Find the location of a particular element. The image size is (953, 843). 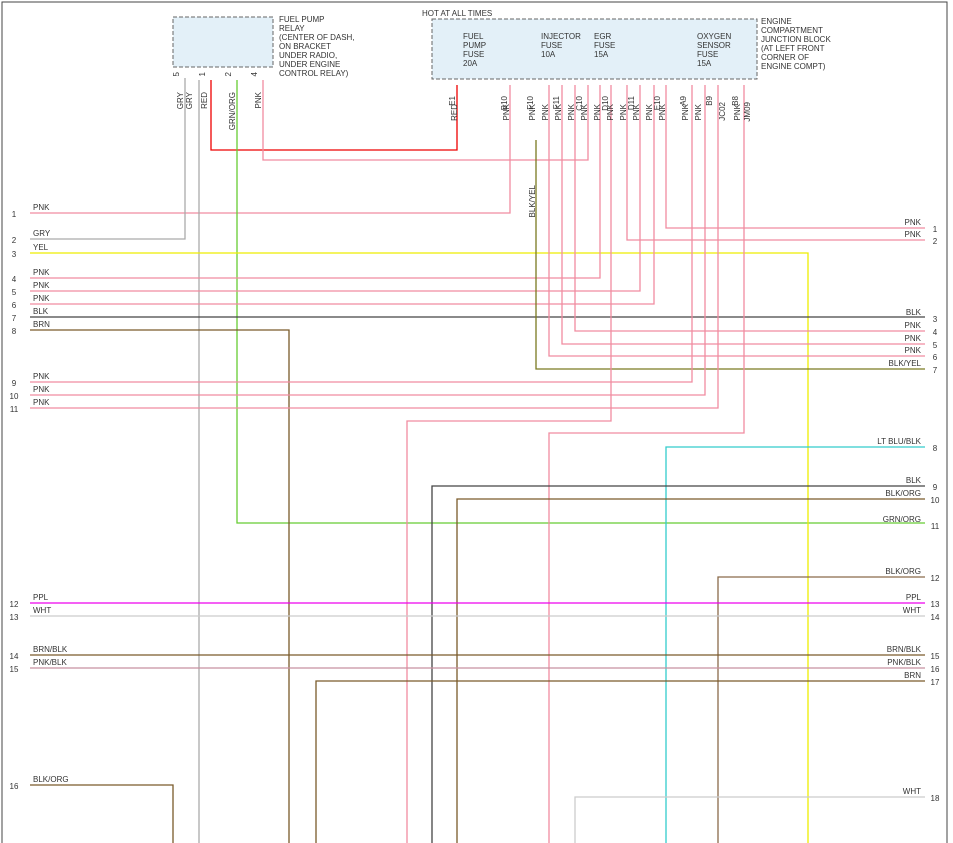

junction-label: COMPARTMENT is located at coordinates (792, 30).